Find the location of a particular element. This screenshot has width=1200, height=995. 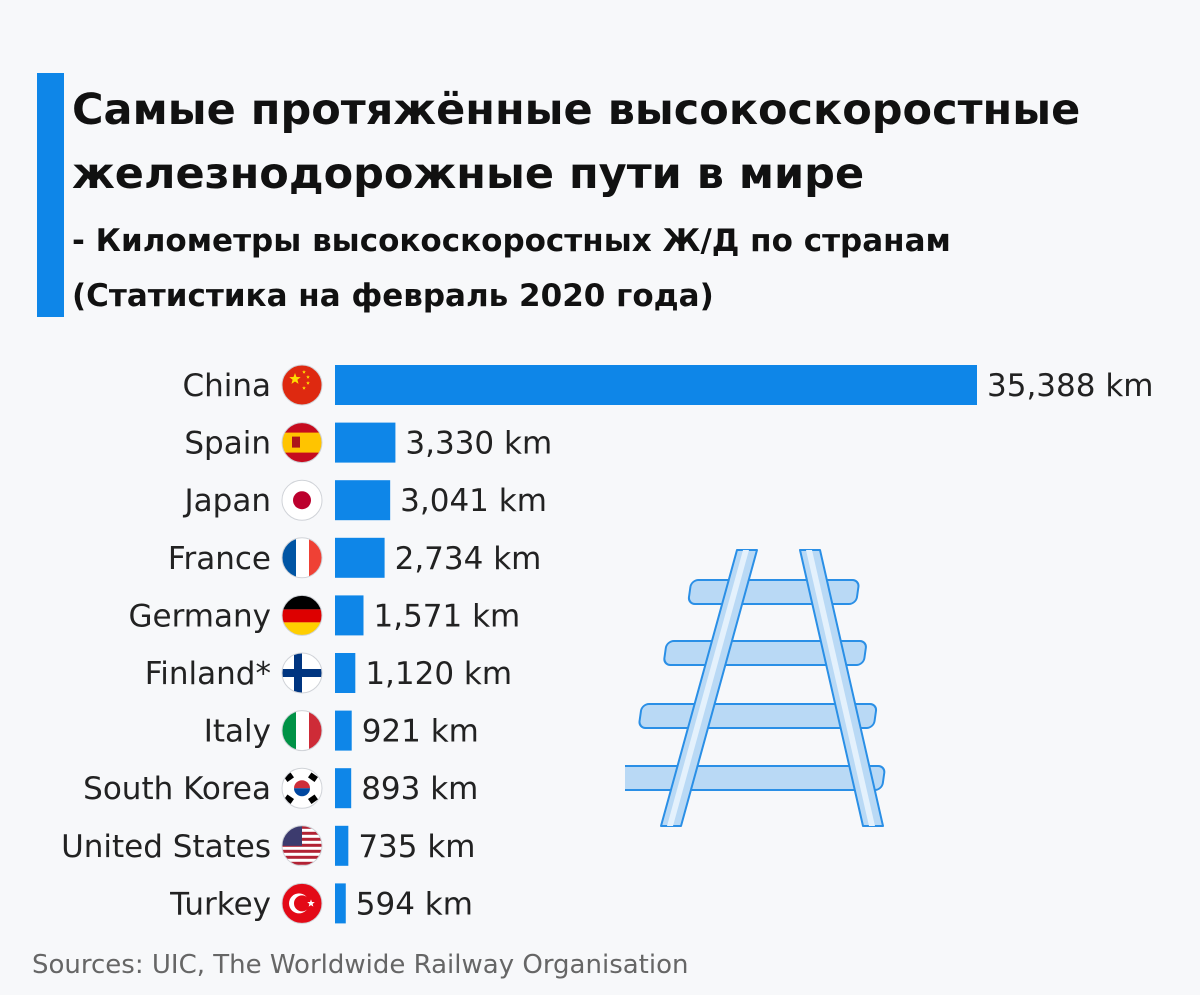

value-label: 3,041 km is located at coordinates (473, 501).